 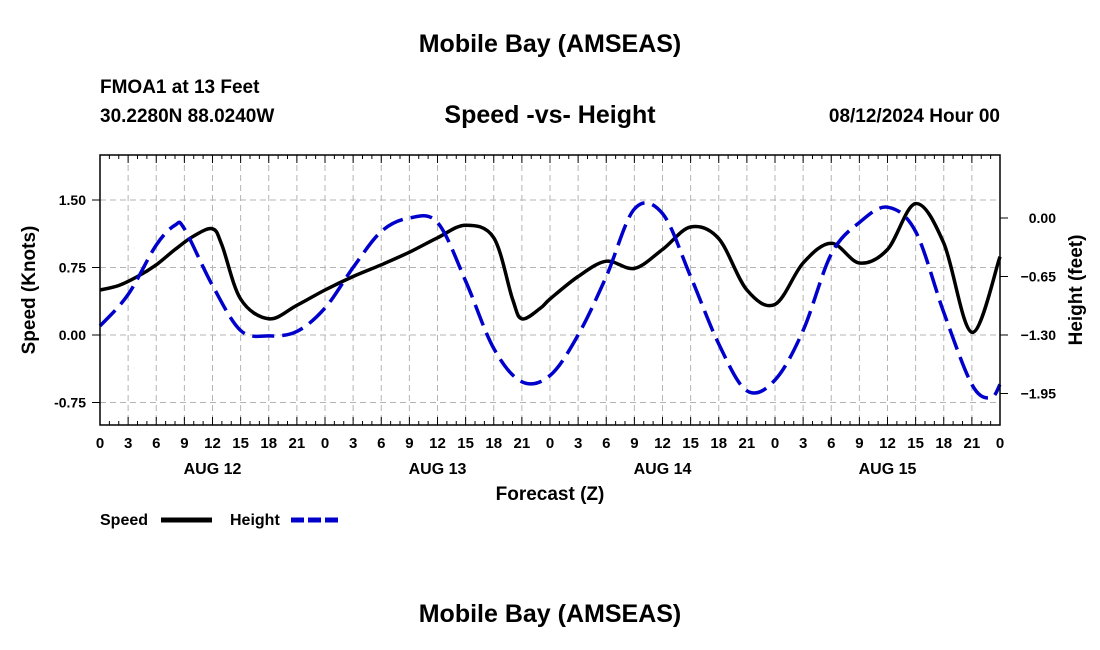 I want to click on y-axis-label: Speed (Knots), so click(x=29, y=290).